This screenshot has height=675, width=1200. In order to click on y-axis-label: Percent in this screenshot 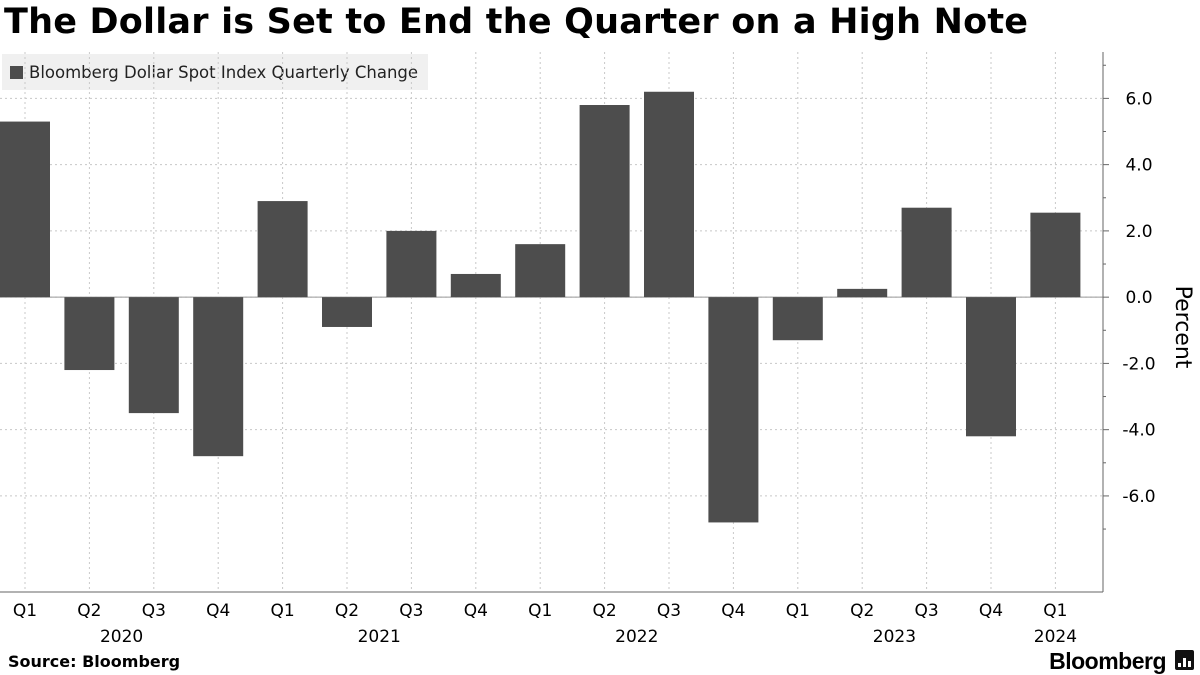, I will do `click(1182, 327)`.